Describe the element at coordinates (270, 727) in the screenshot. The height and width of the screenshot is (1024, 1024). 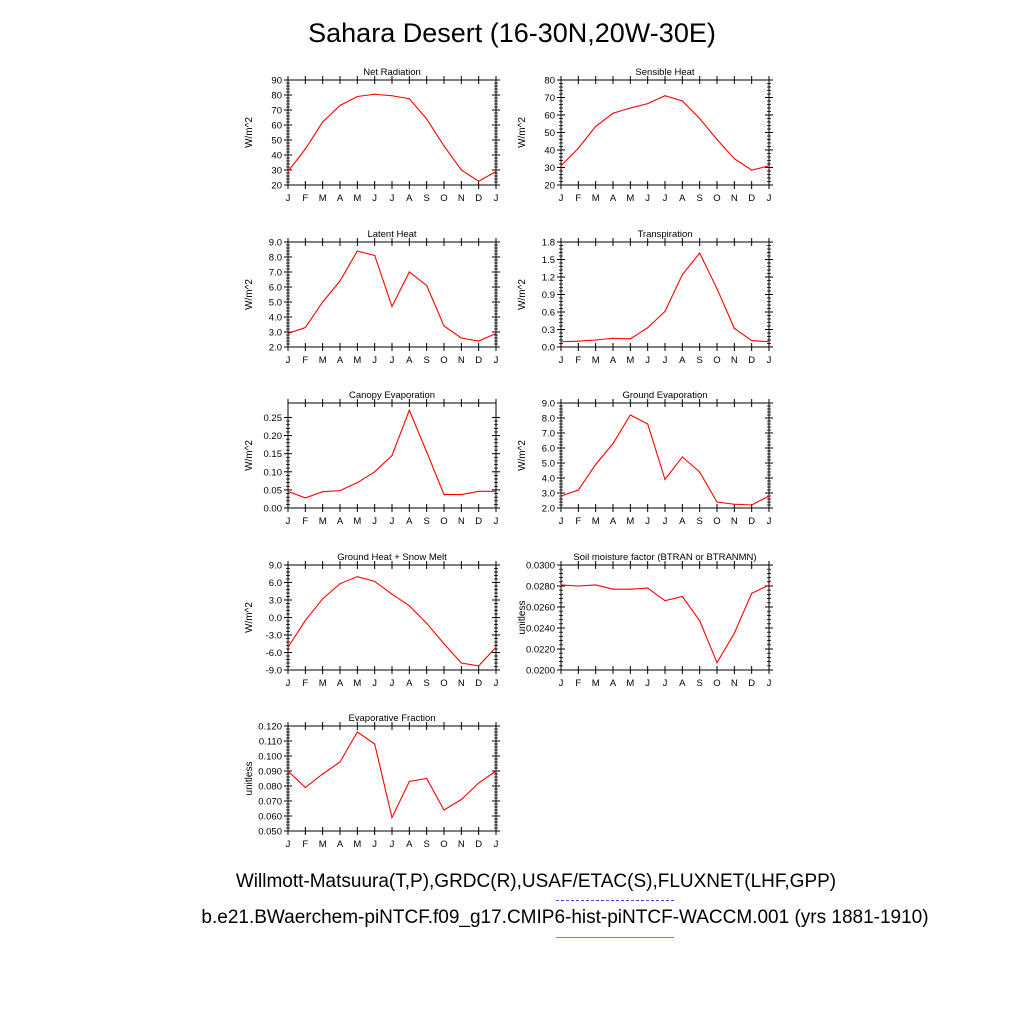
I see `y-tick-label: 0.120` at that location.